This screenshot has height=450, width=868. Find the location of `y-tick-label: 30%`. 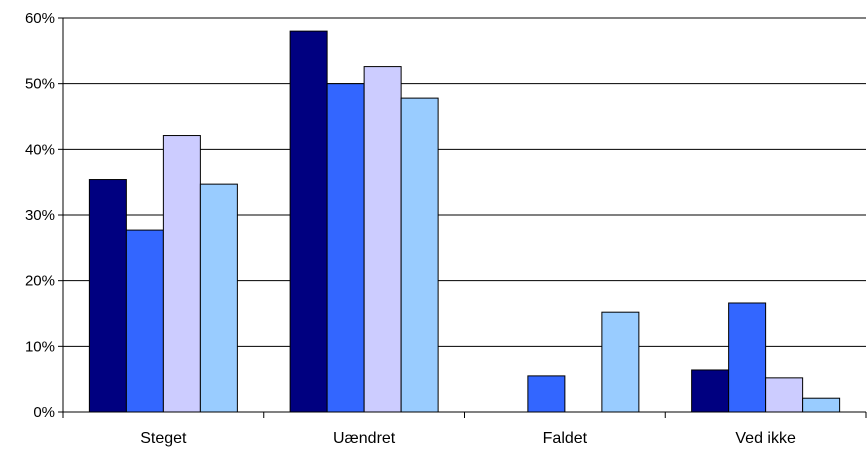

y-tick-label: 30% is located at coordinates (40, 215).